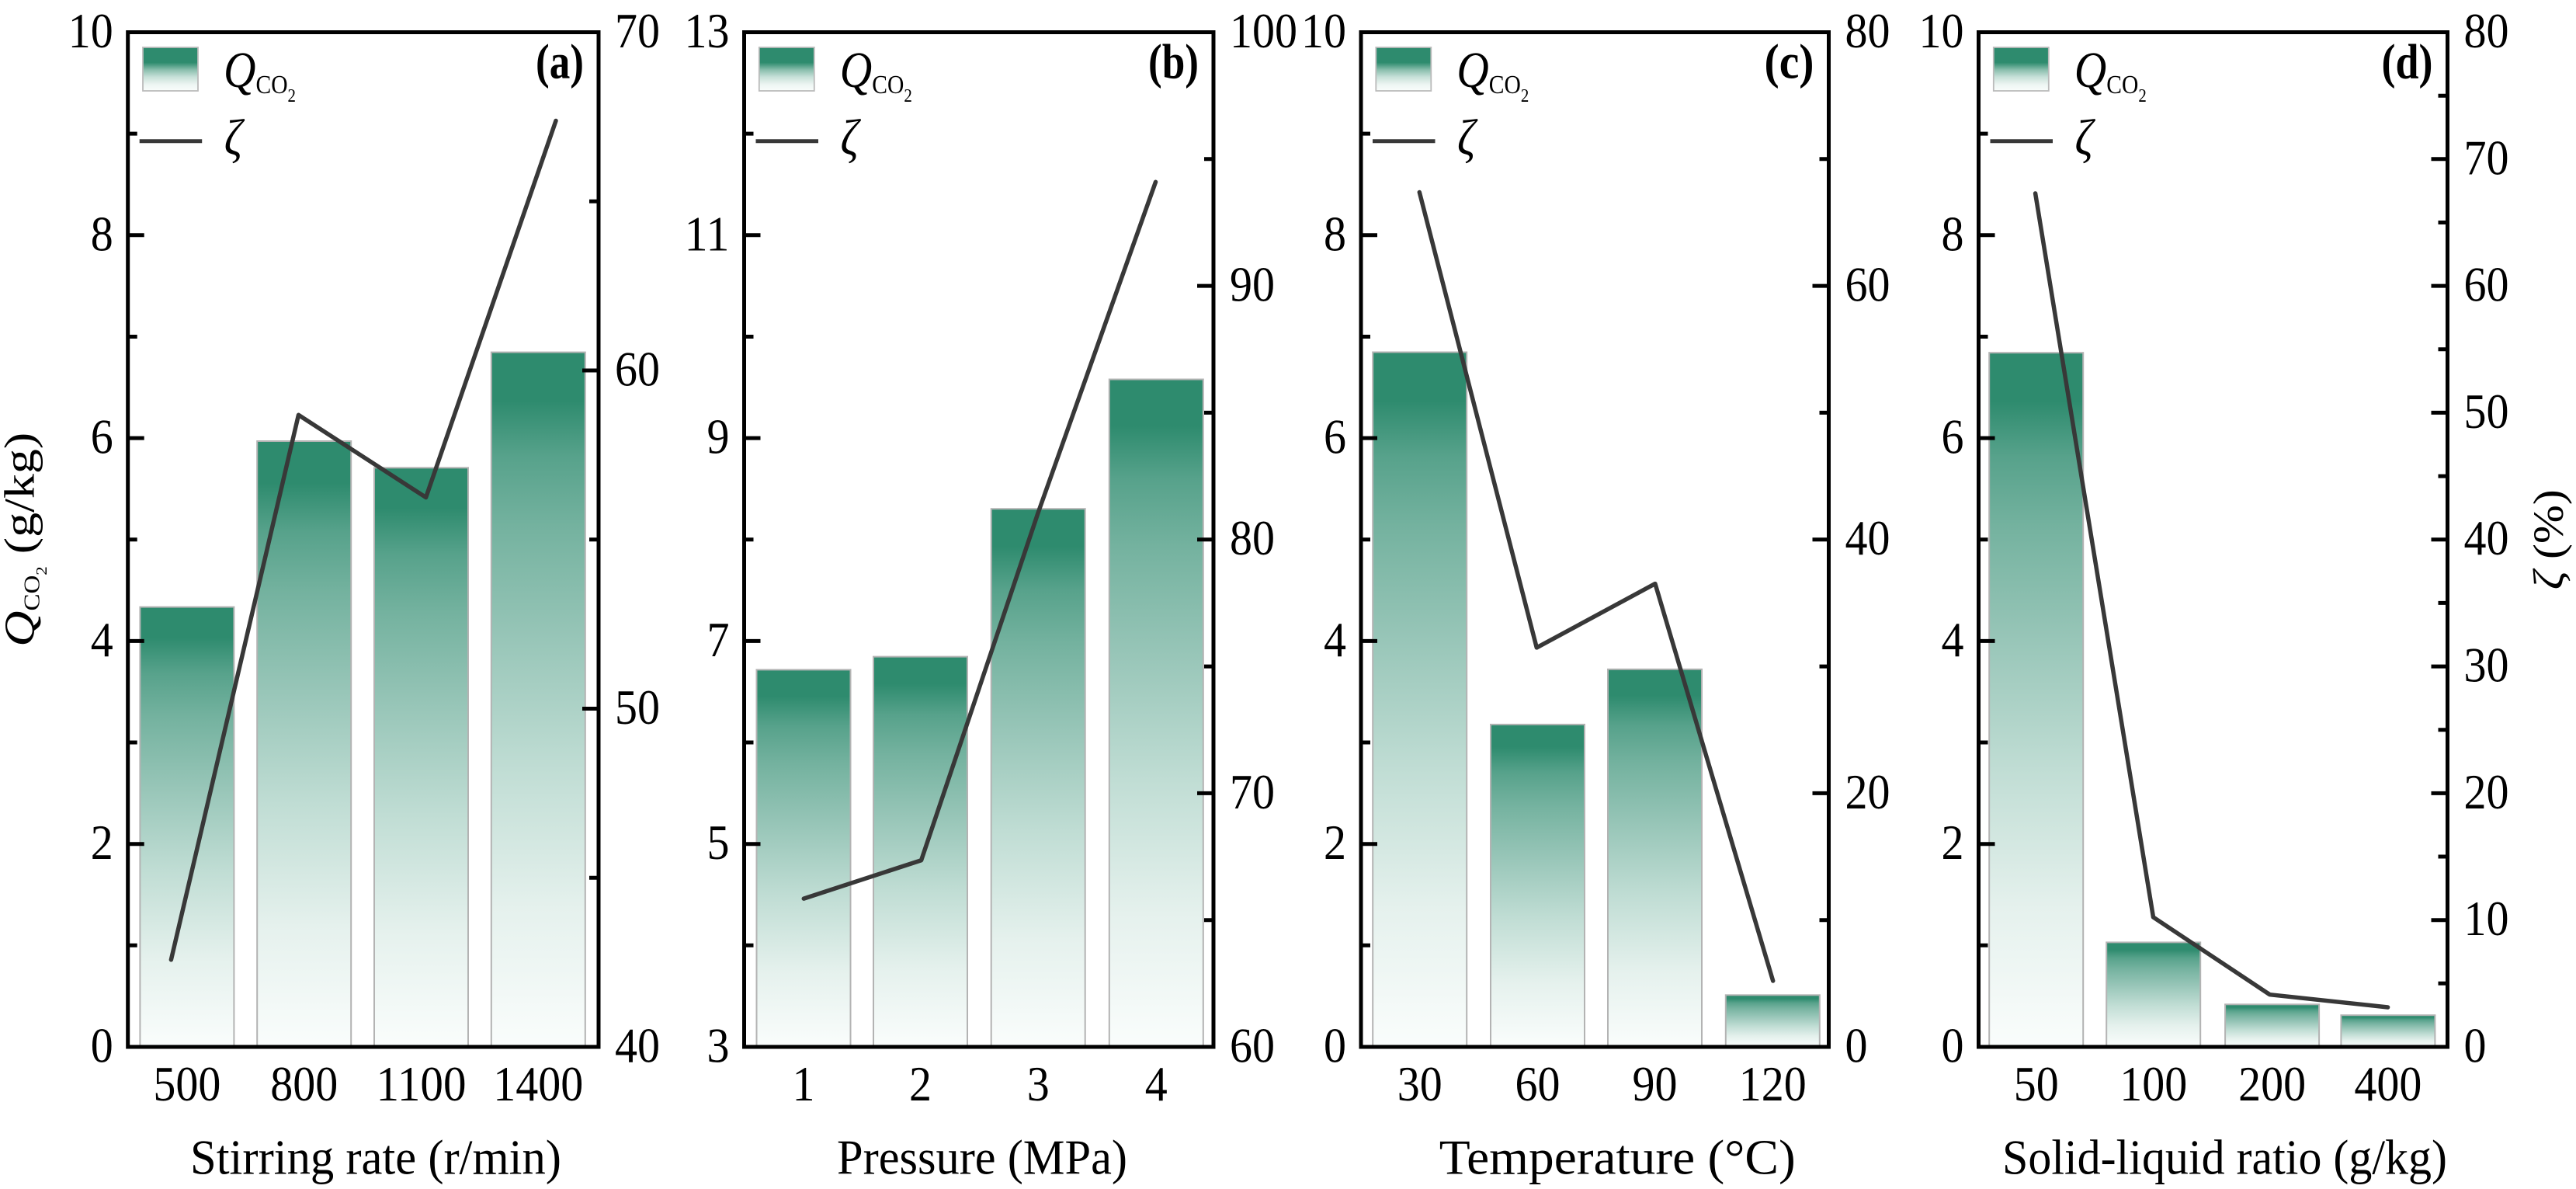 This screenshot has width=2576, height=1189. Describe the element at coordinates (25, 540) in the screenshot. I see `svg-text: QCO2 (g/kg)` at that location.